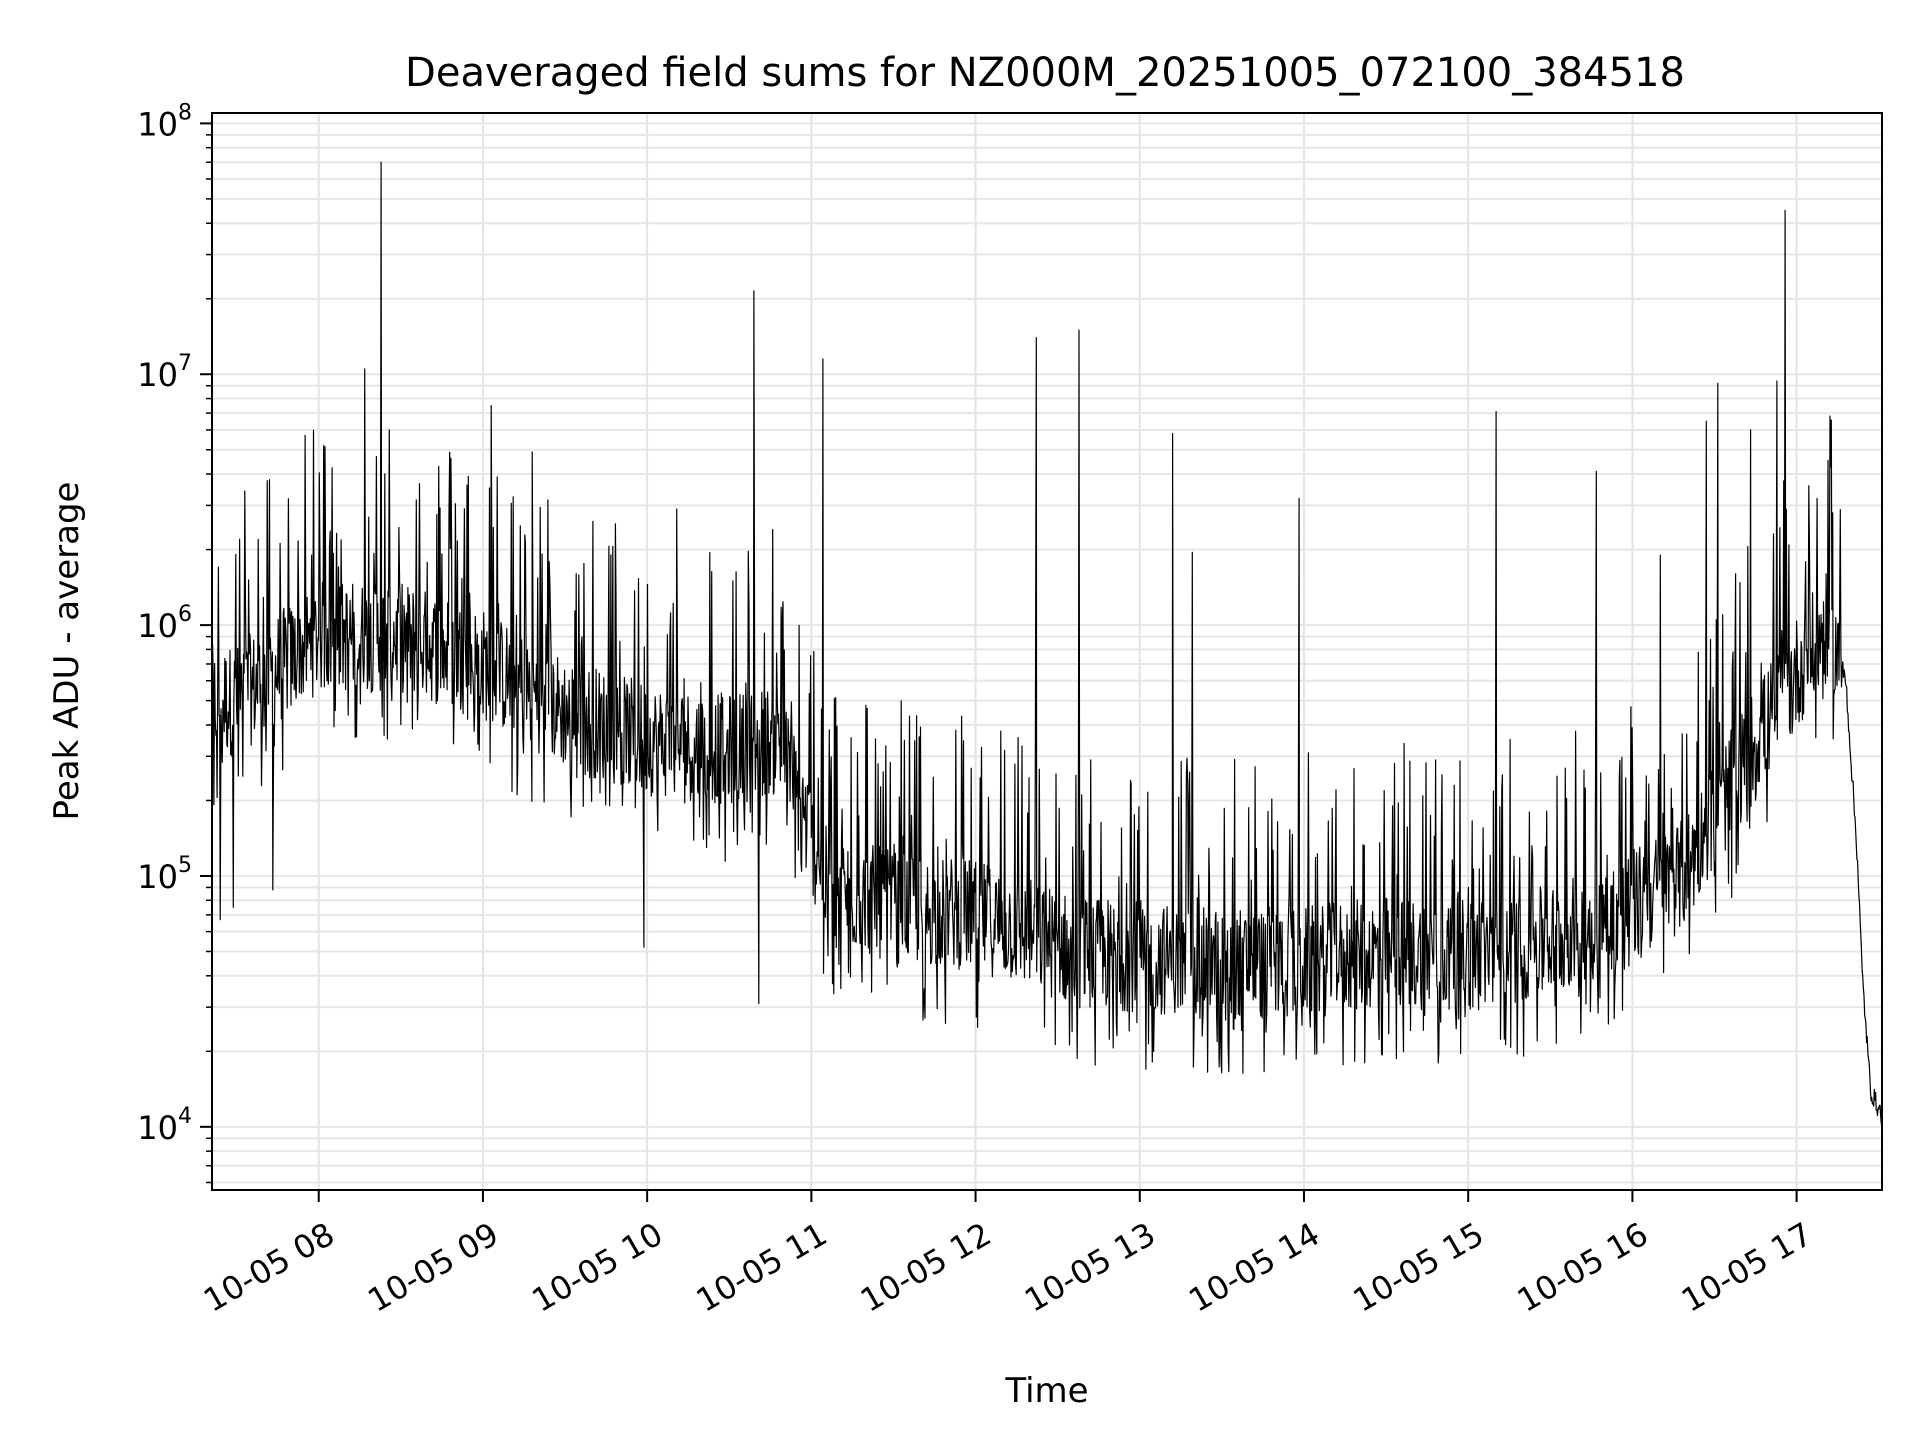 This screenshot has height=1440, width=1920. Describe the element at coordinates (185, 1116) in the screenshot. I see `y-tick-exponent: 4` at that location.